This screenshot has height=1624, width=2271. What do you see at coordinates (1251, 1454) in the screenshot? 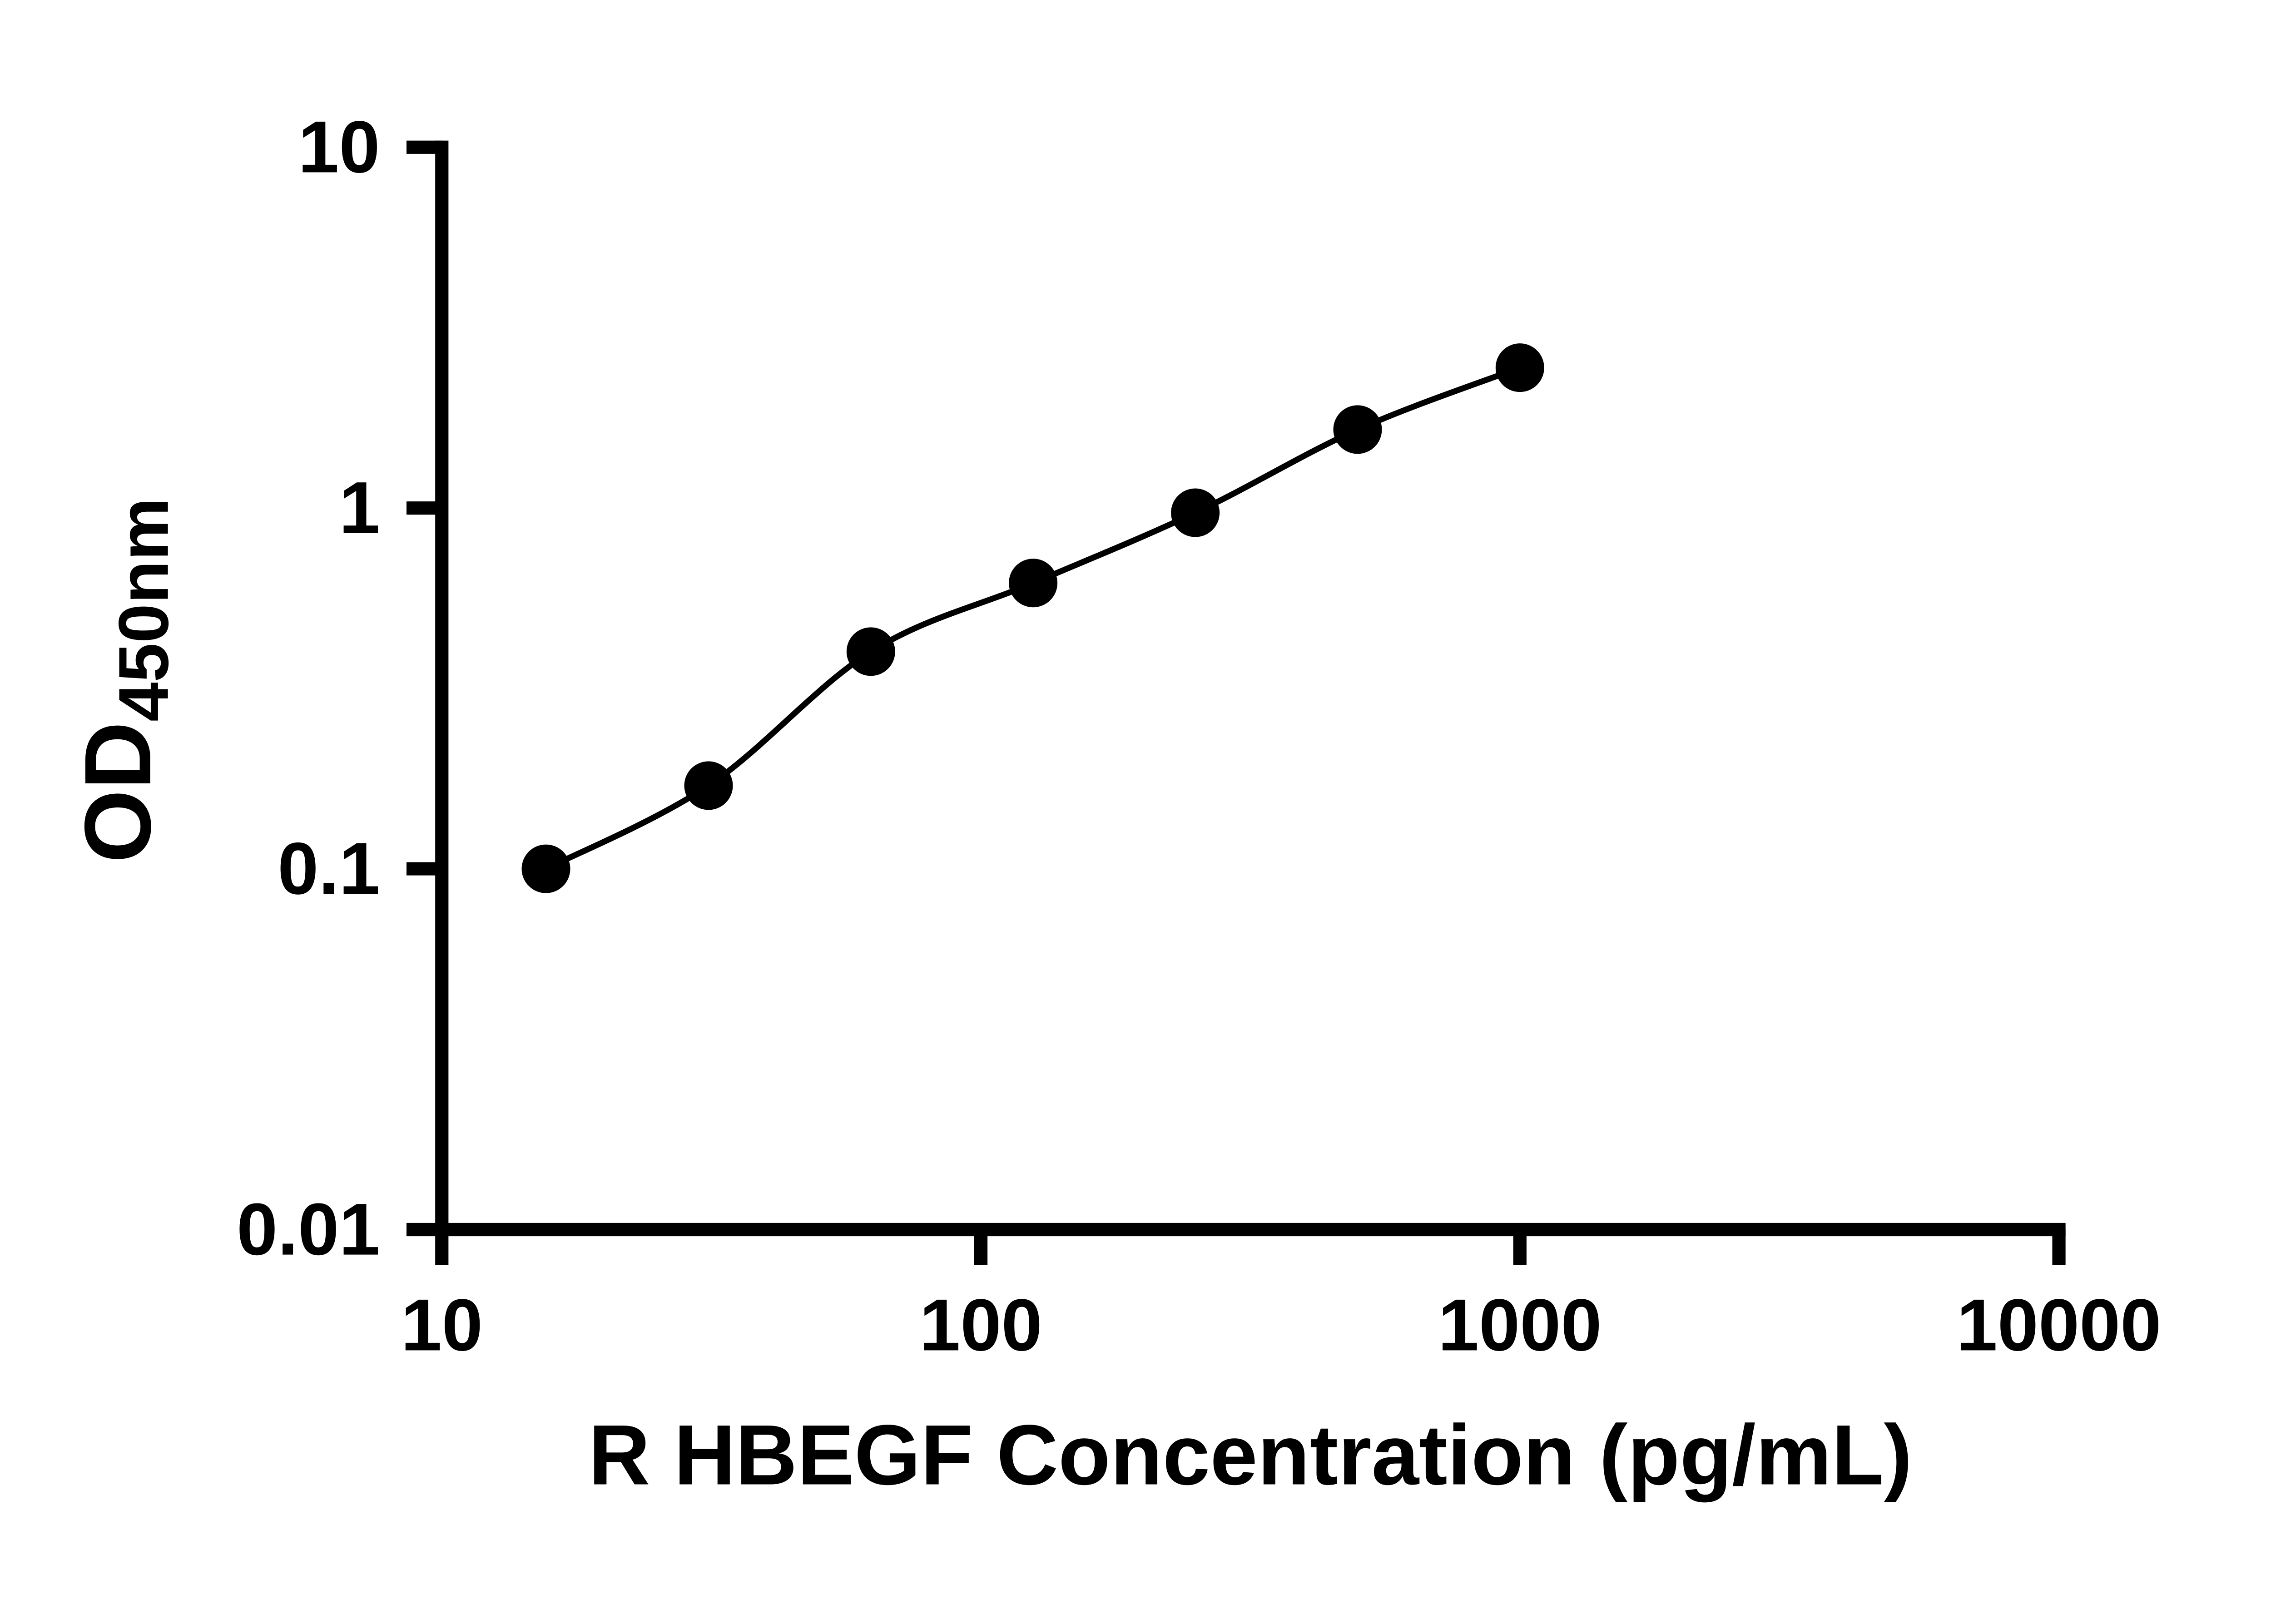
I see `x-axis-title: R HBEGF Concentration (pg/mL)` at bounding box center [1251, 1454].